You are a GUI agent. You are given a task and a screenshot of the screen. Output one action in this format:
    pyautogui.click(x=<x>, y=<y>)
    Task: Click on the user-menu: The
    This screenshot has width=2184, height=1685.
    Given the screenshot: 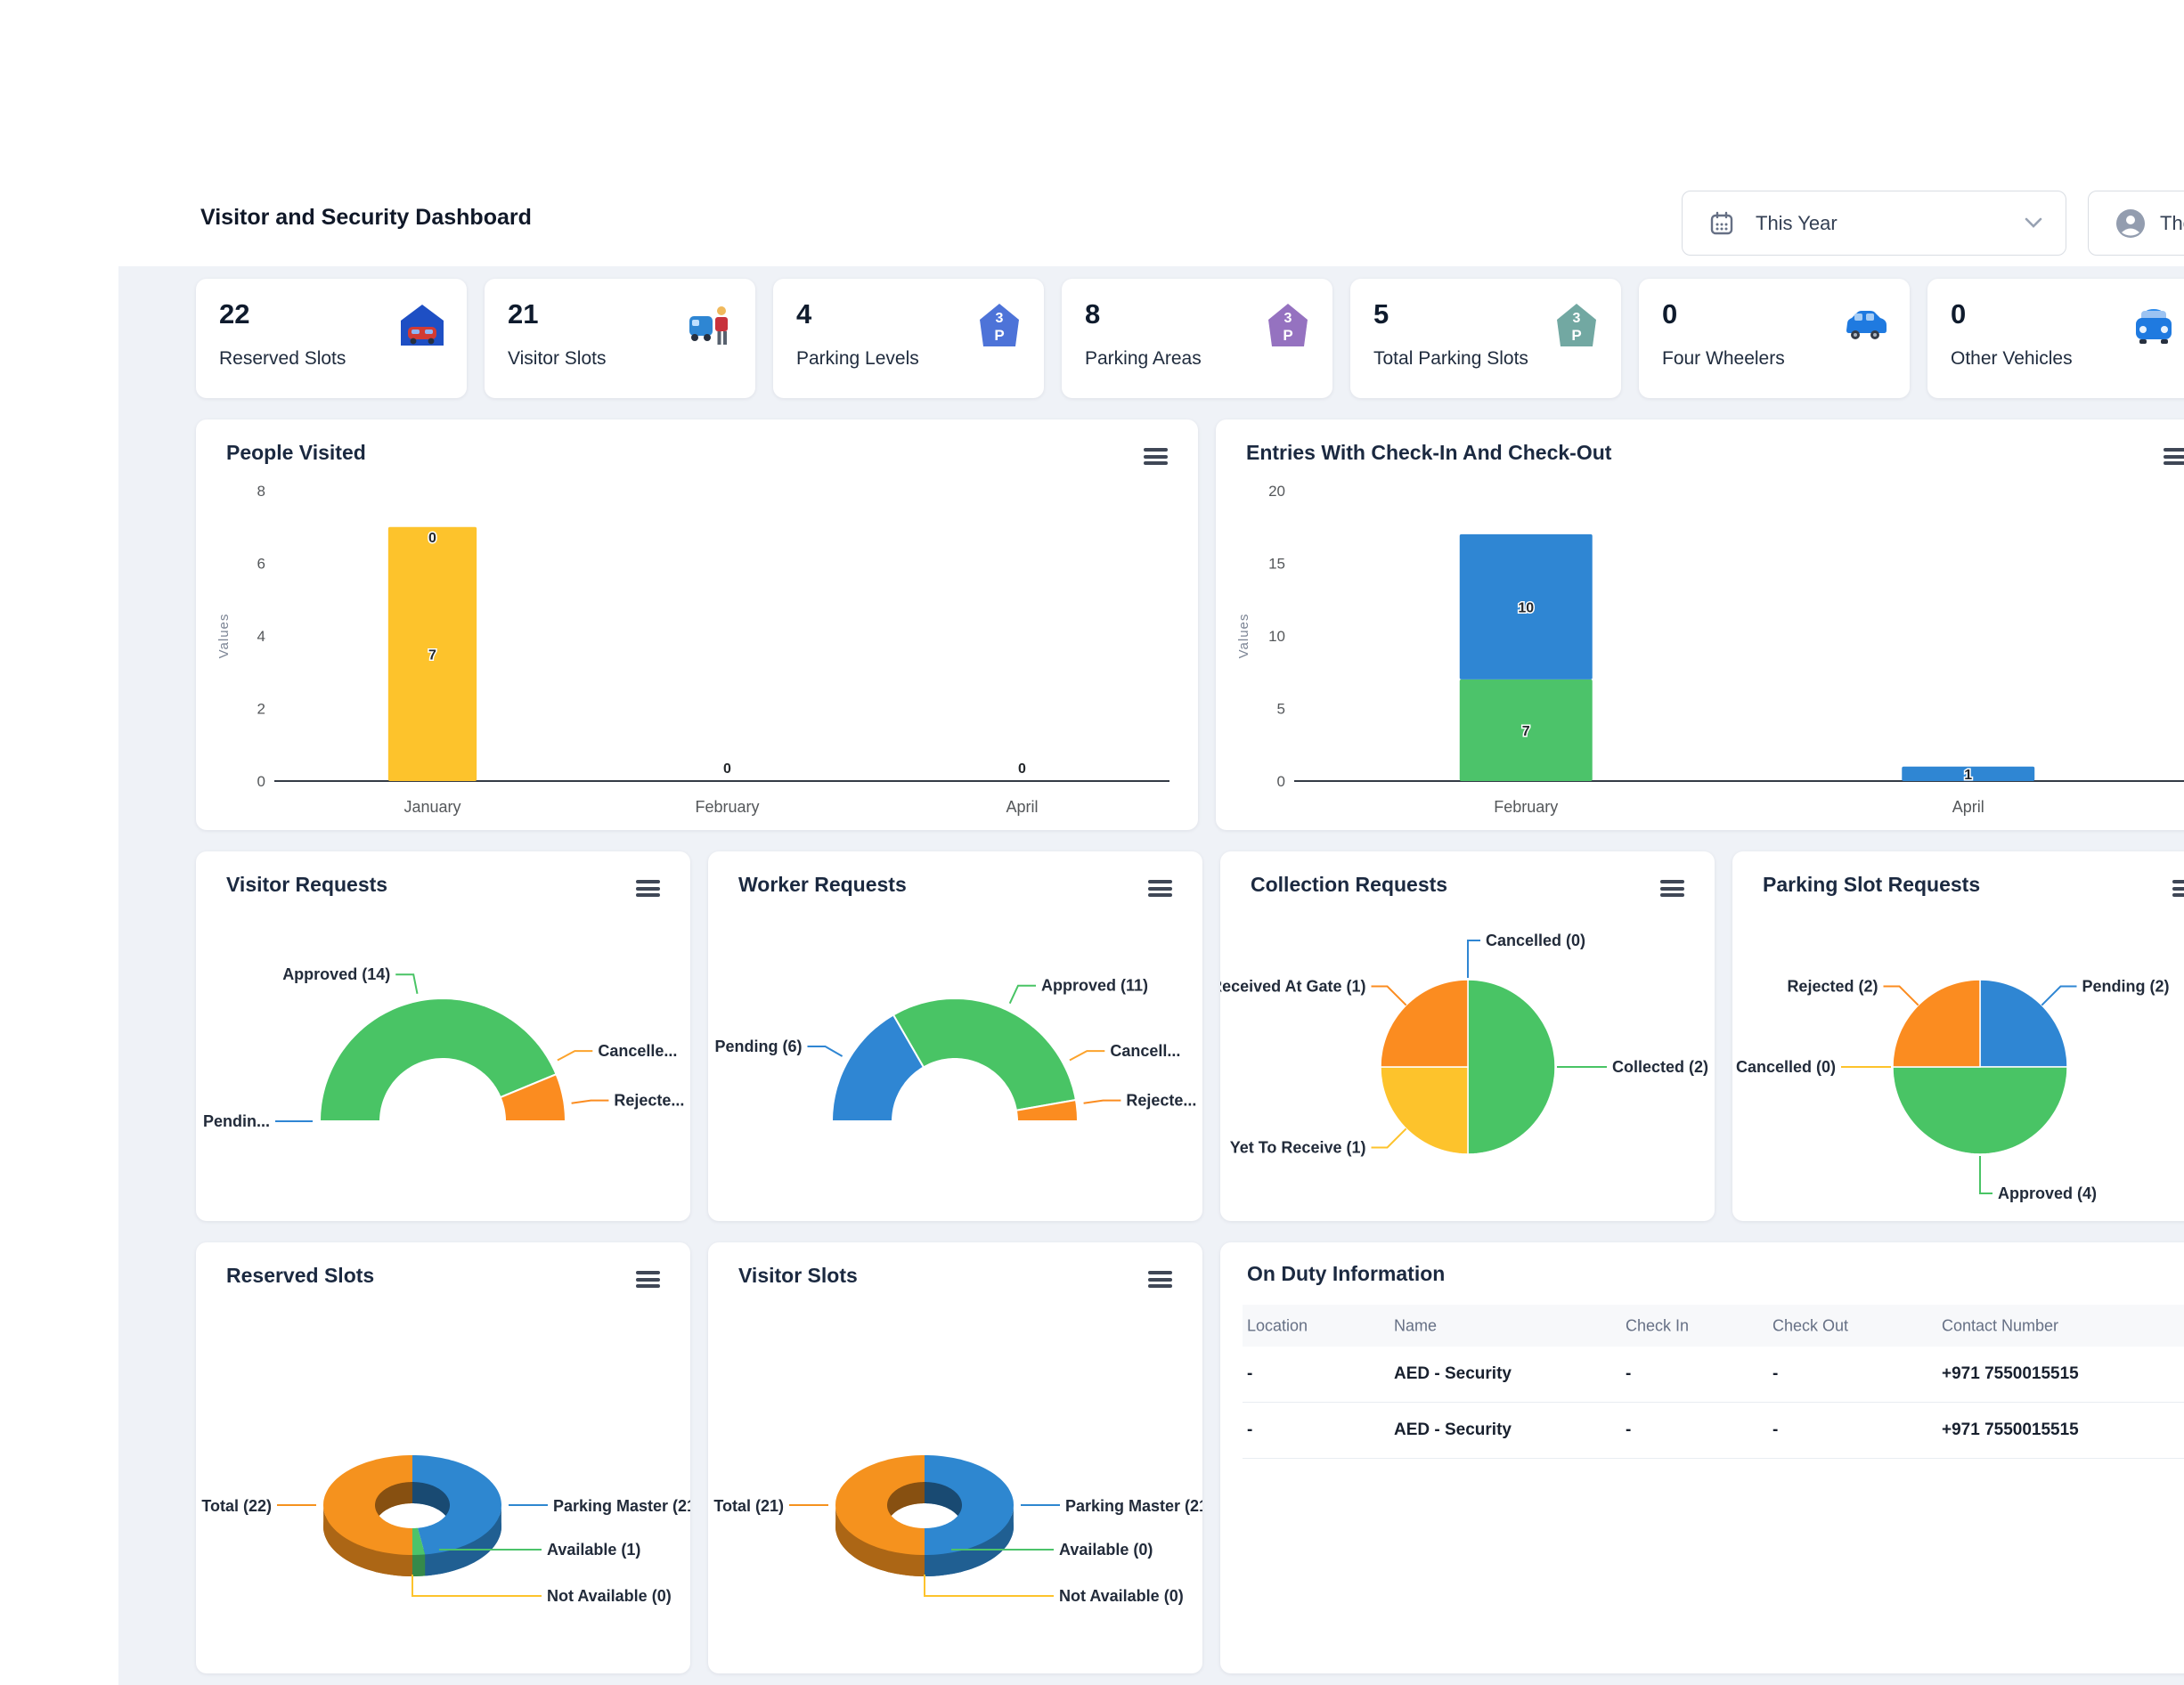 What is the action you would take?
    pyautogui.click(x=2136, y=223)
    